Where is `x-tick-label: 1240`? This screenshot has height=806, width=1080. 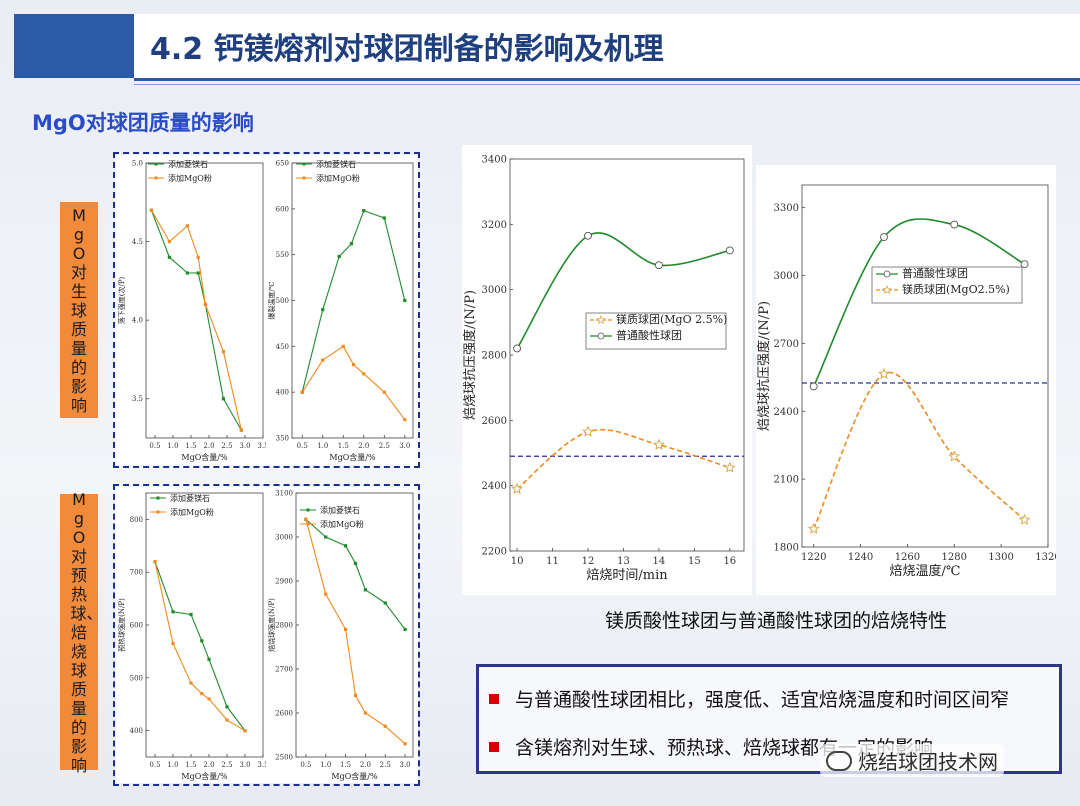
x-tick-label: 1240 is located at coordinates (860, 557).